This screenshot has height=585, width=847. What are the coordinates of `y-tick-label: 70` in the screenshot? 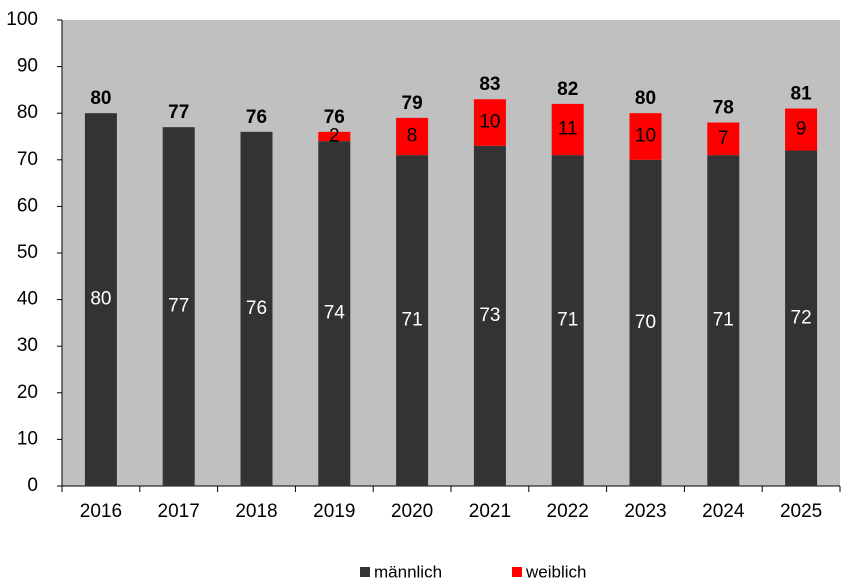 It's located at (27, 159).